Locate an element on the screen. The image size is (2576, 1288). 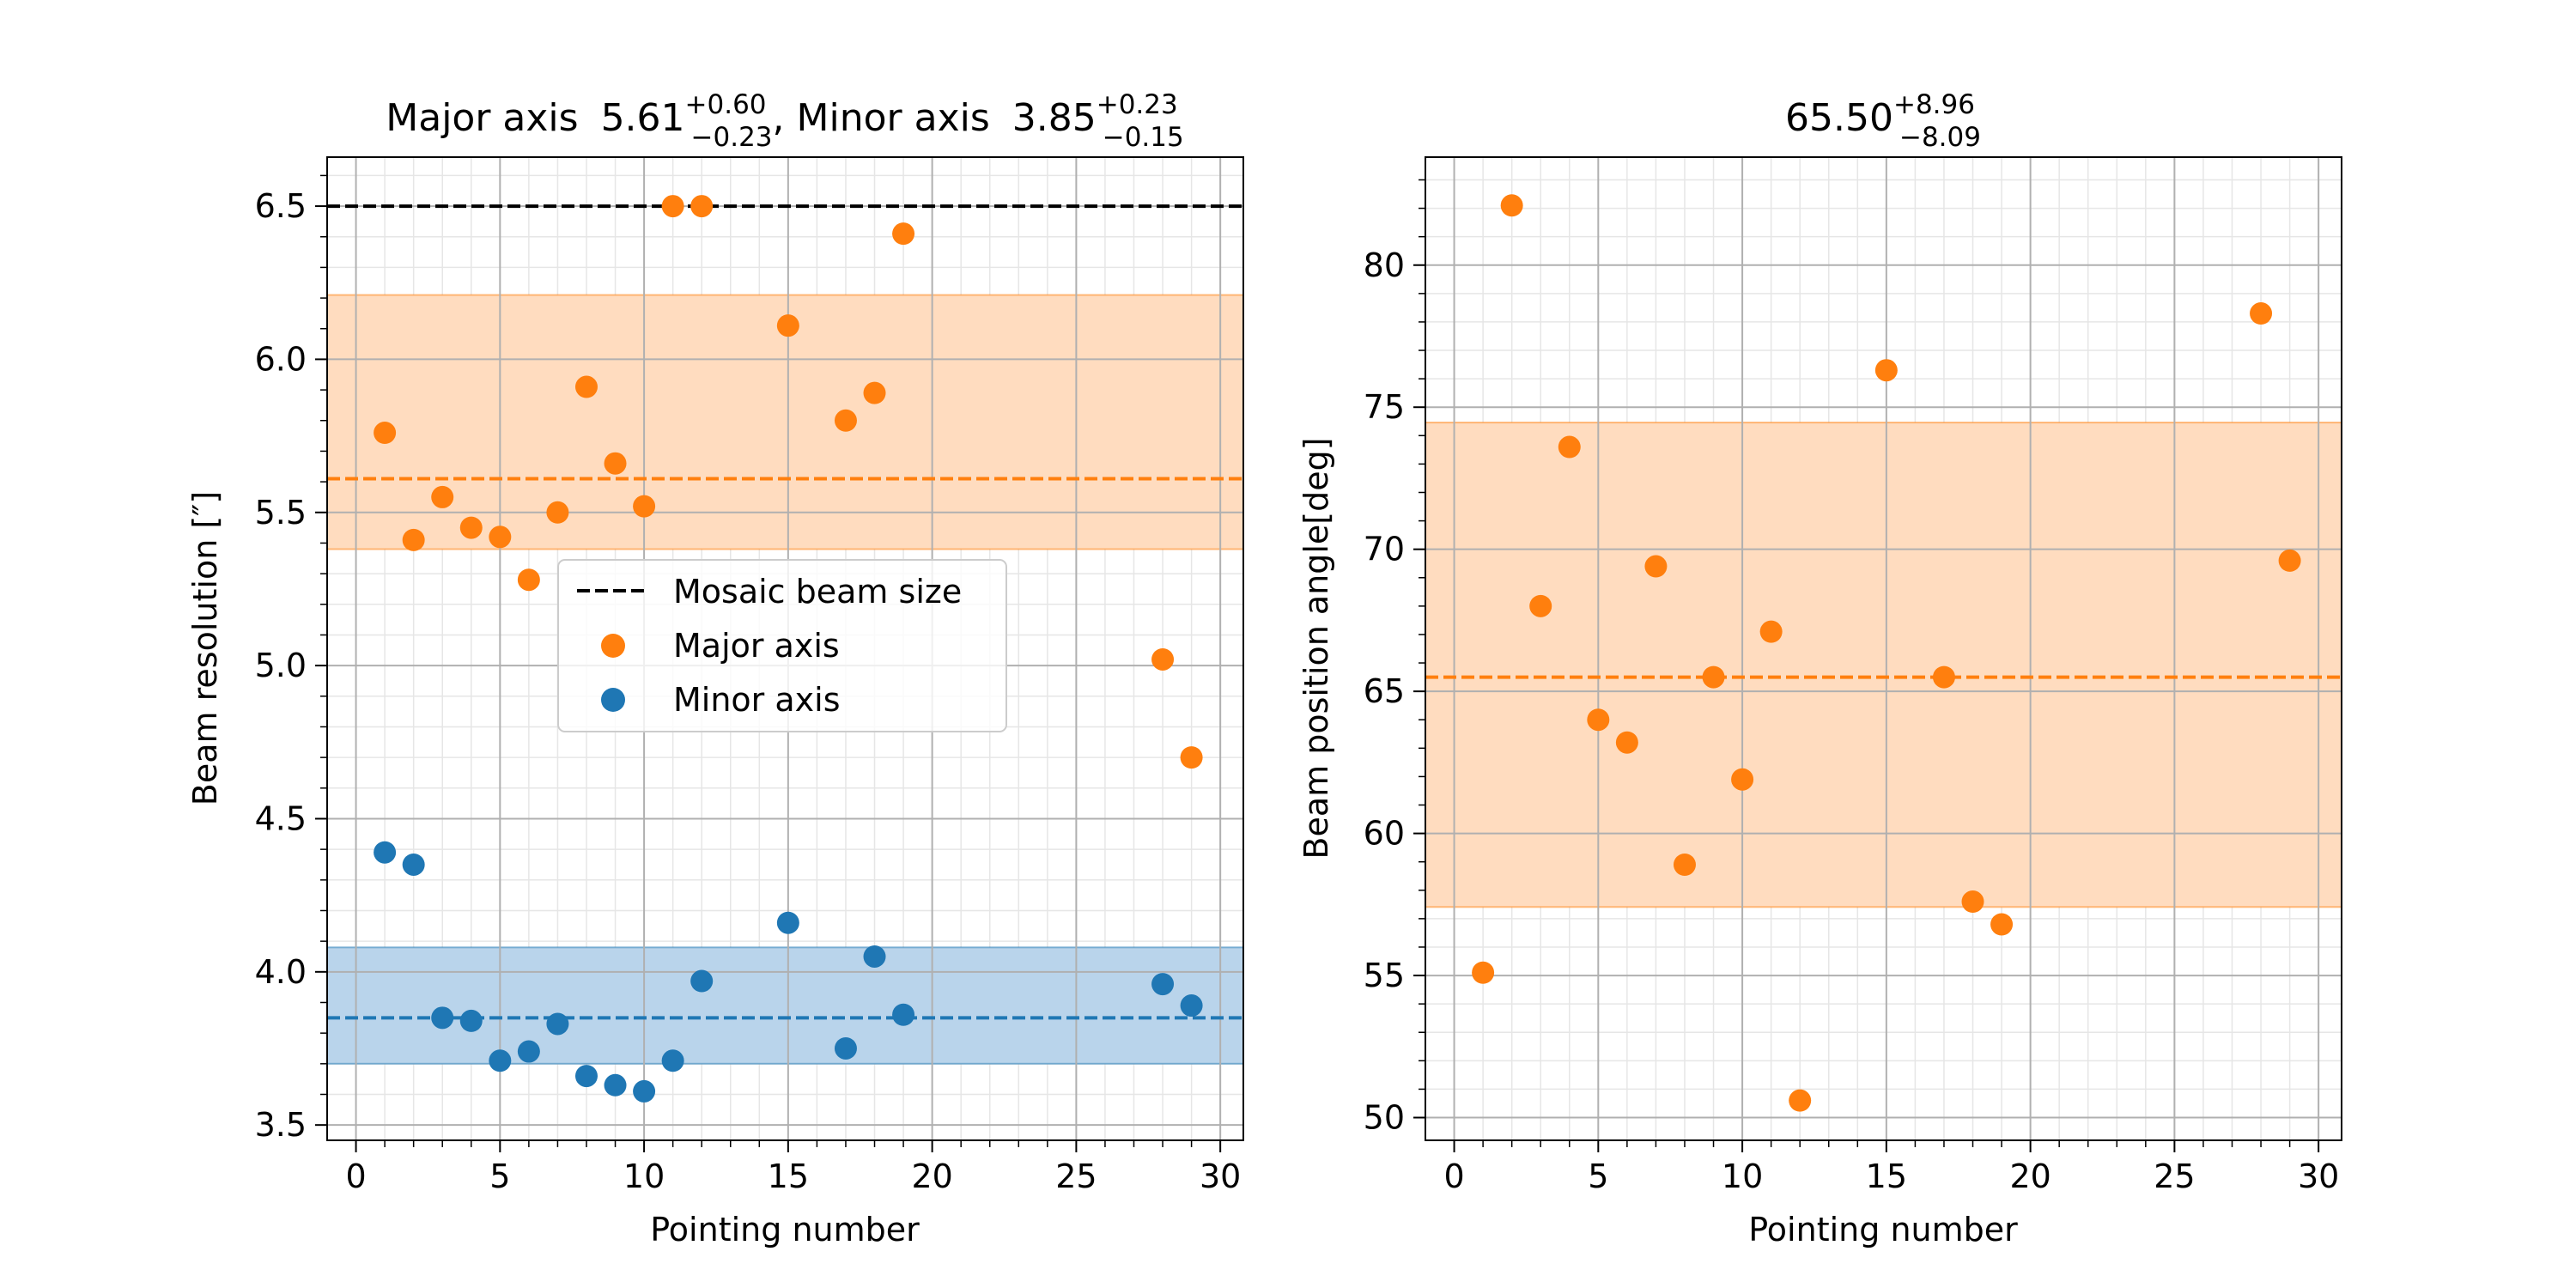
right-title-minus: −8.09 is located at coordinates (1940, 137).